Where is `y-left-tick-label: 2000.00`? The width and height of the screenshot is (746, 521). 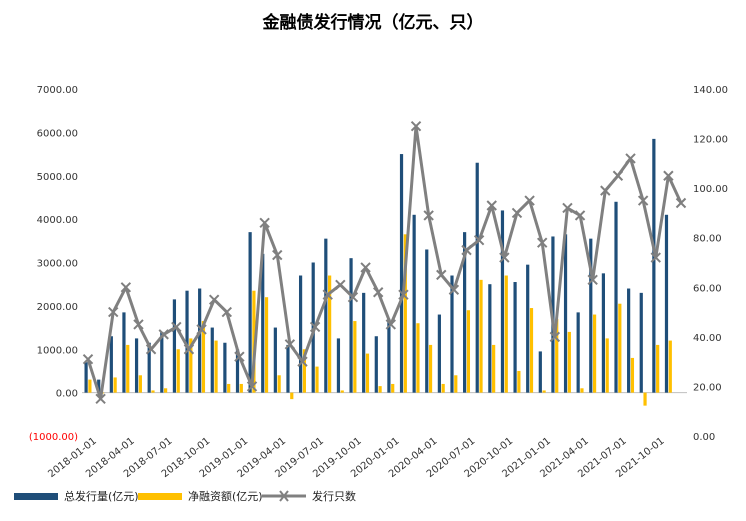
y-left-tick-label: 2000.00 is located at coordinates (57, 307).